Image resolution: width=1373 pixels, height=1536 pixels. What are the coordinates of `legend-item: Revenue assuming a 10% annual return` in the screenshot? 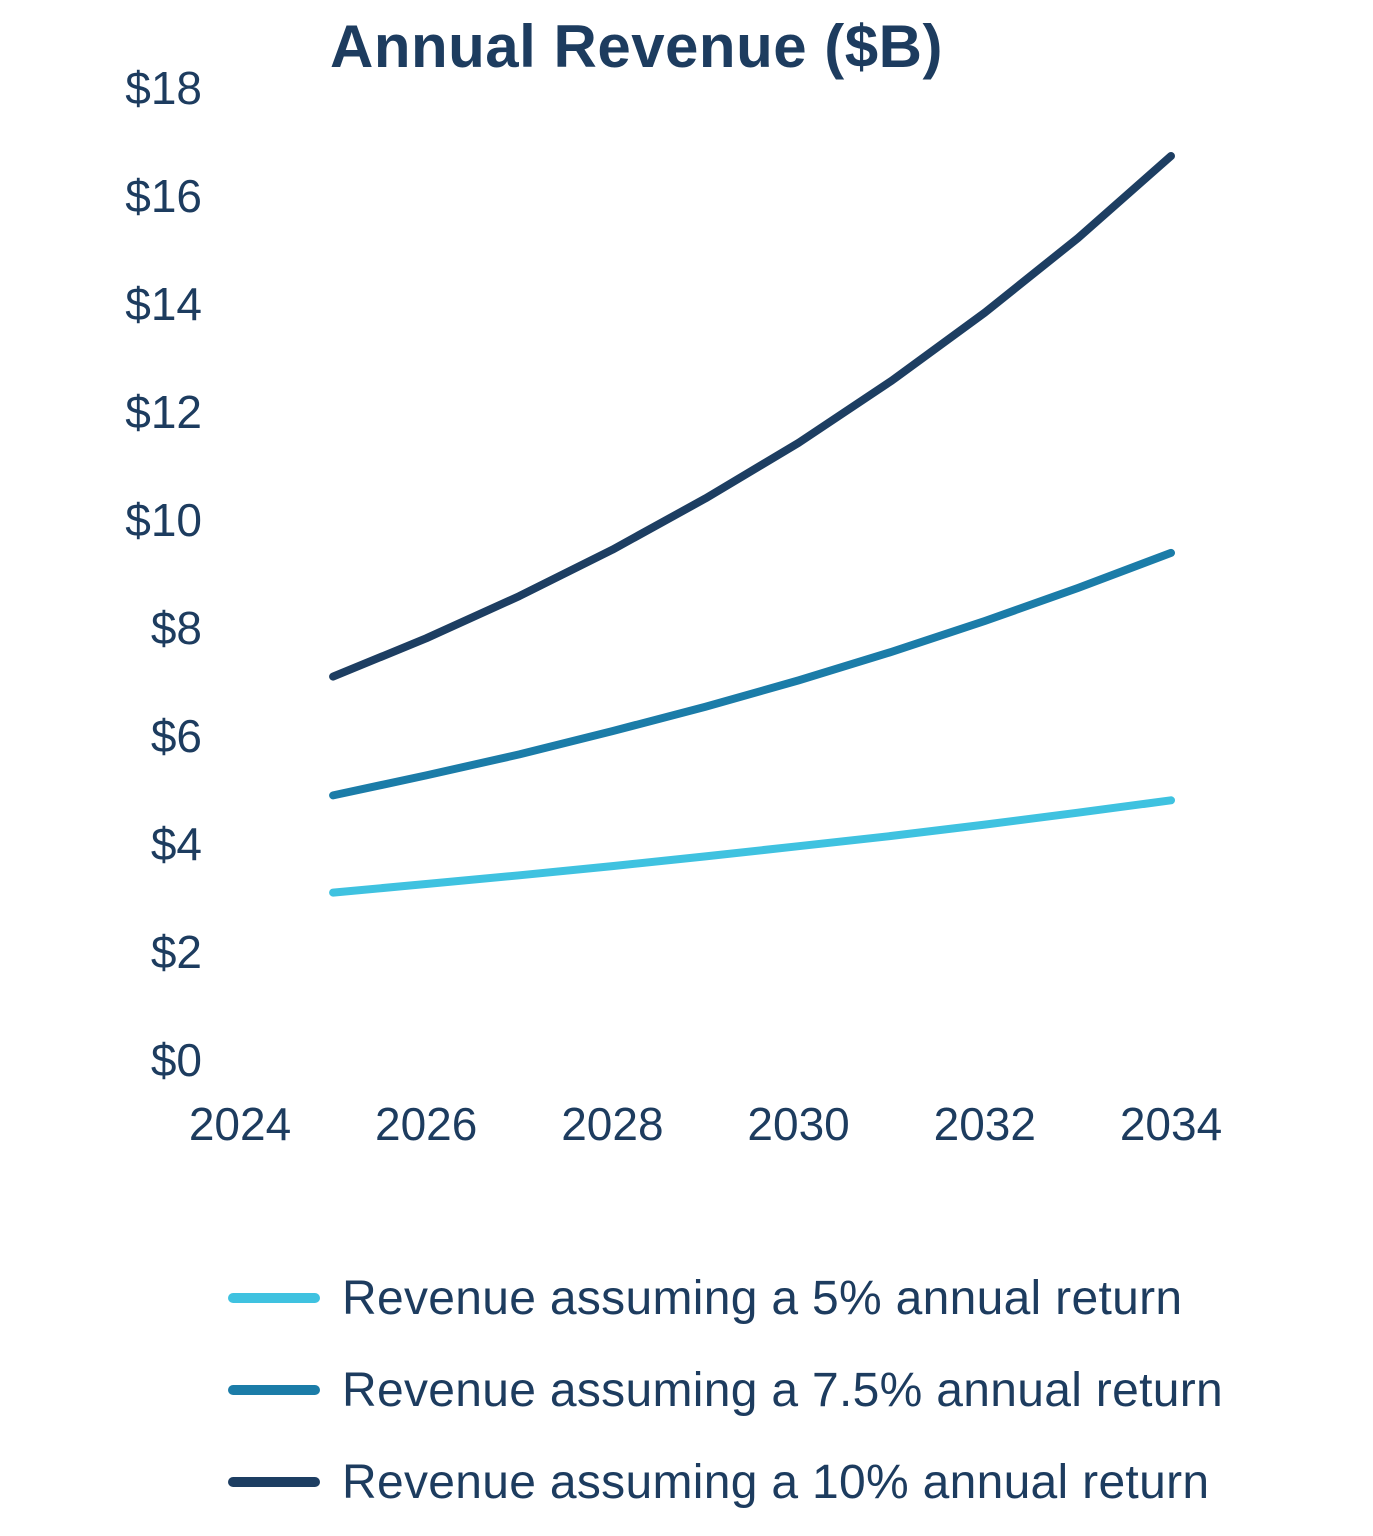 It's located at (725, 1482).